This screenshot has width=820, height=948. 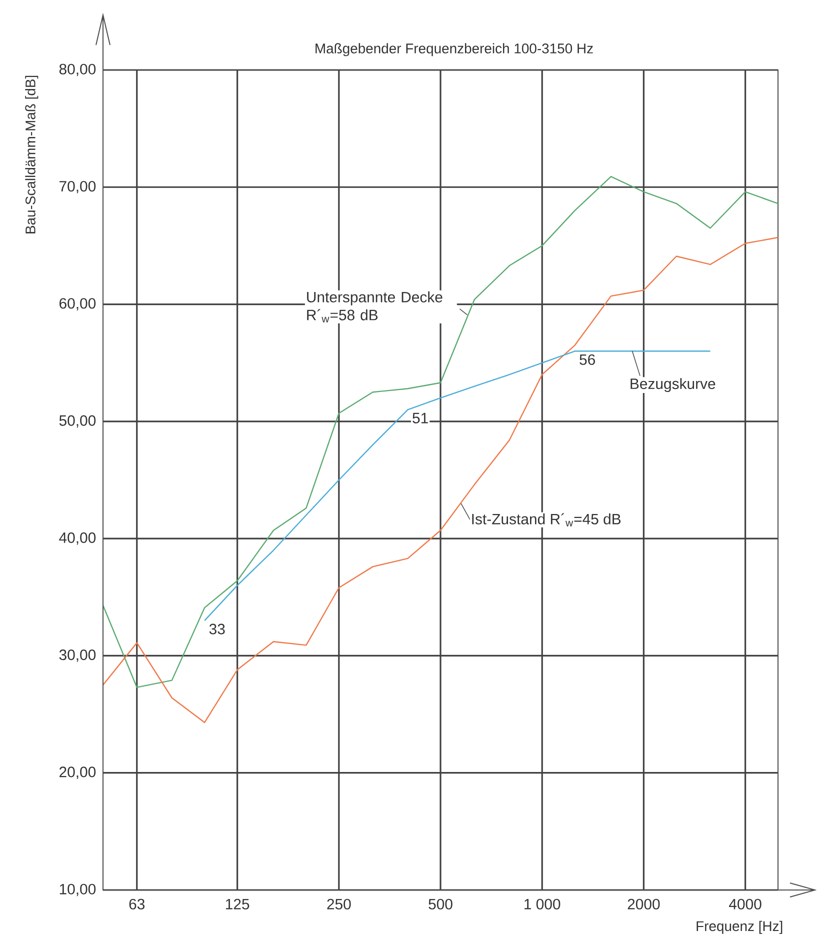 I want to click on x-axis-title: Frequenz [Hz], so click(x=739, y=927).